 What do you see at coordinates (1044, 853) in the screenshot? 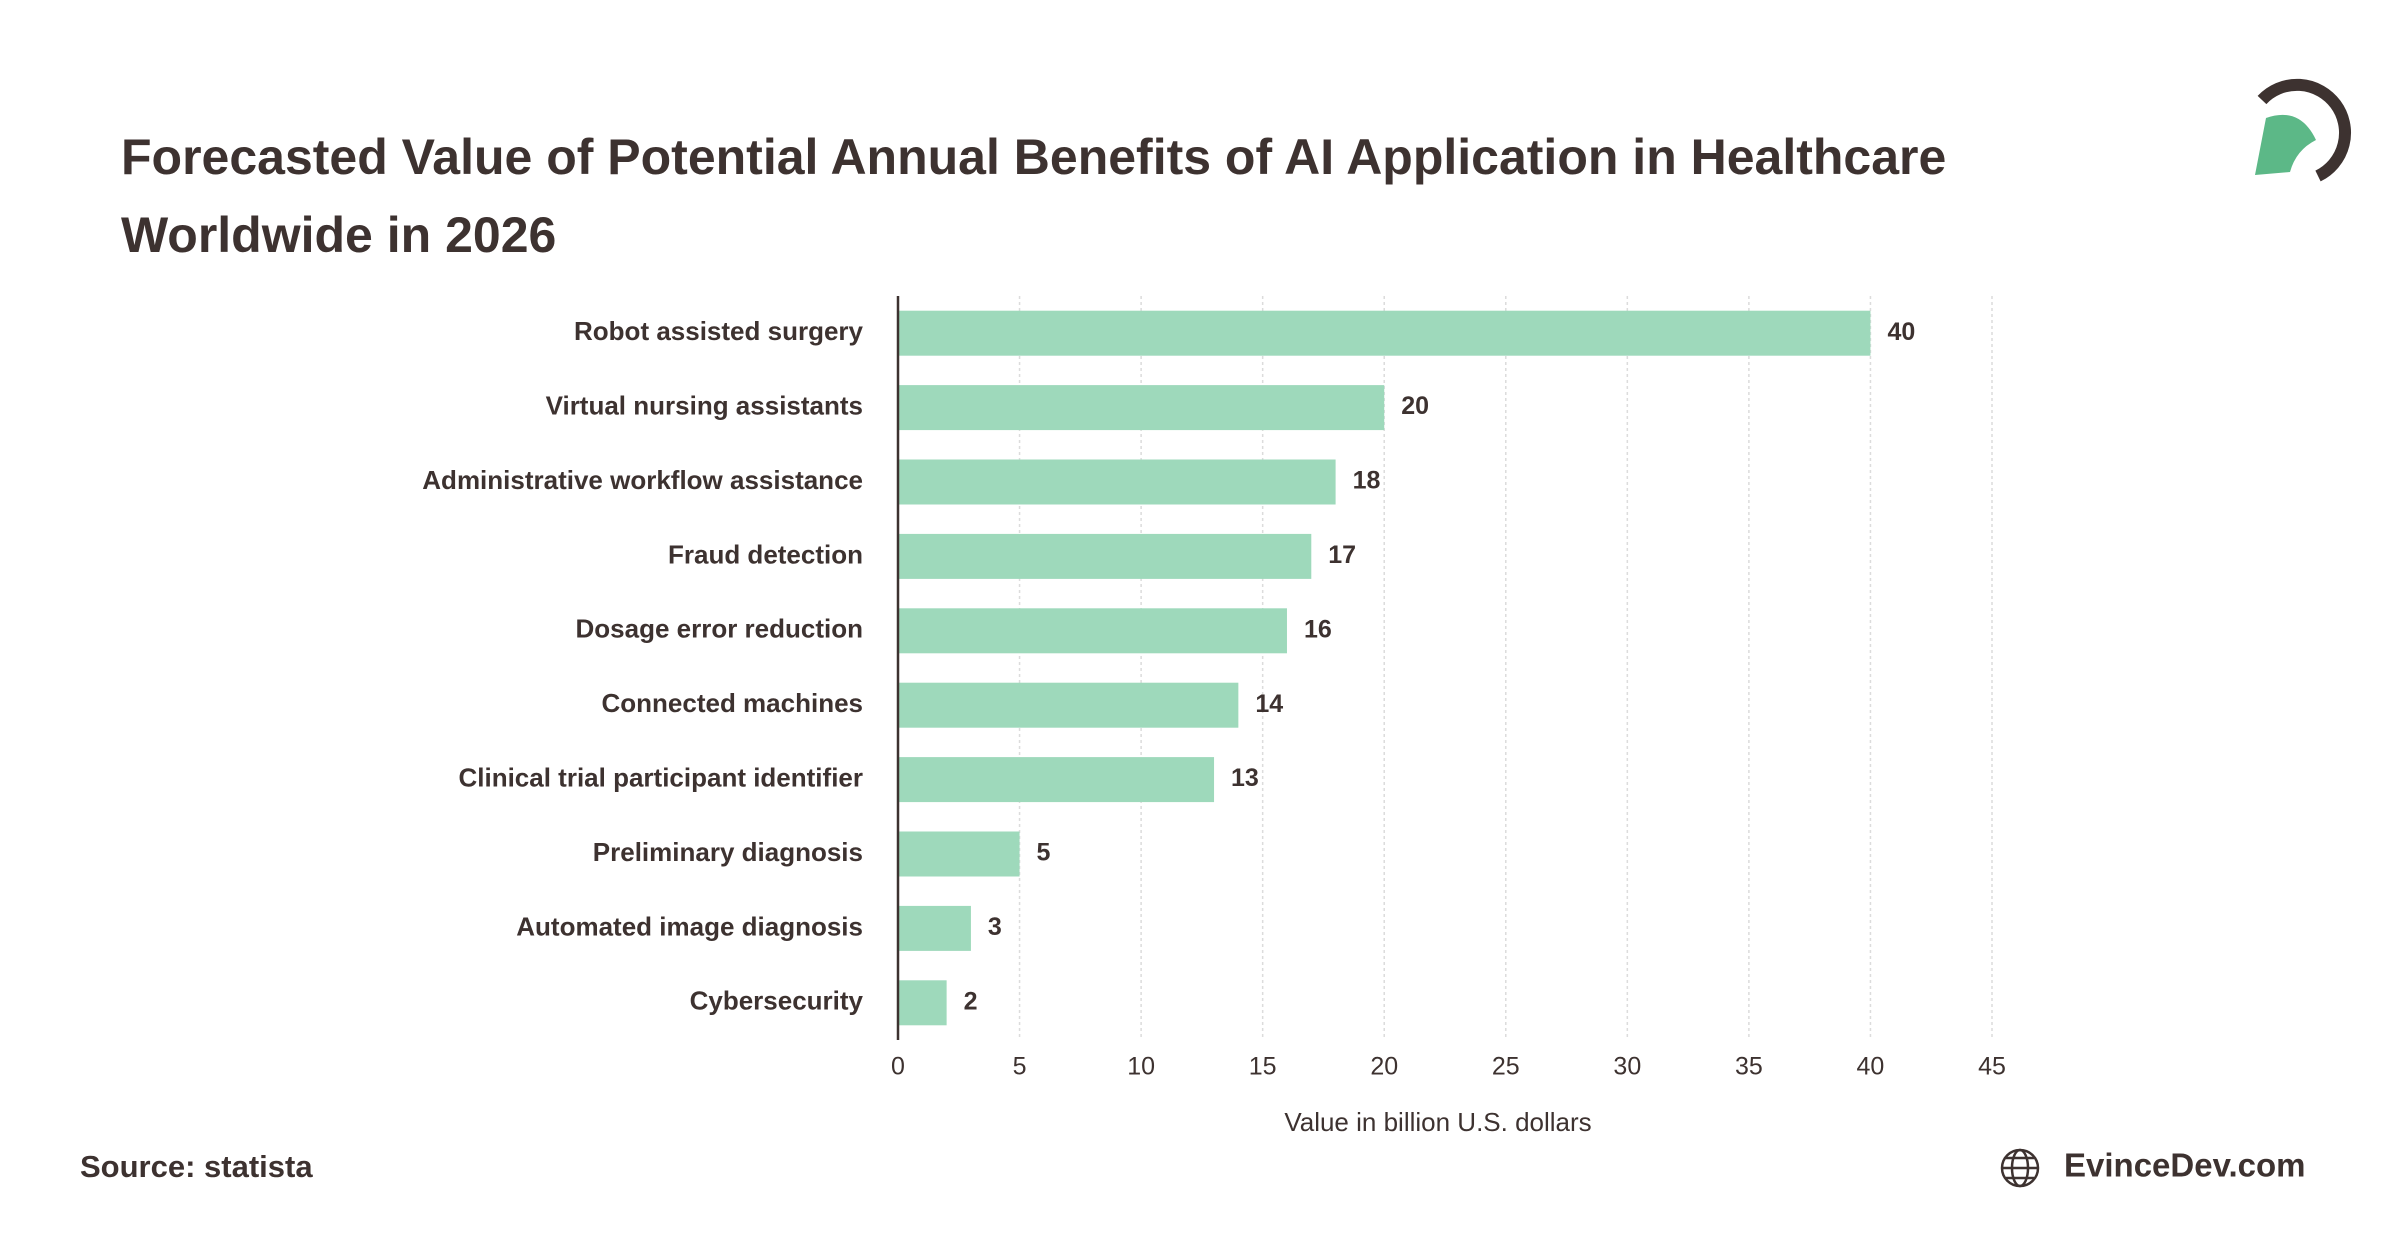
I see `value-label: 5` at bounding box center [1044, 853].